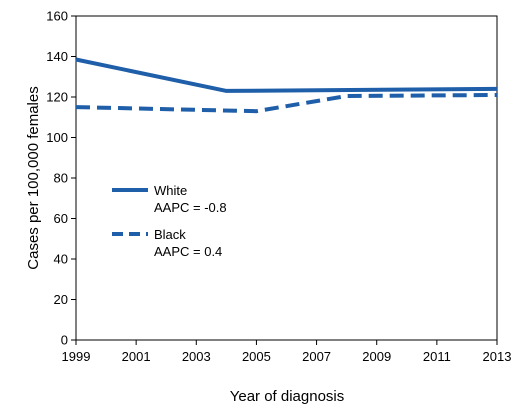  What do you see at coordinates (61, 218) in the screenshot?
I see `y-tick-label: 60` at bounding box center [61, 218].